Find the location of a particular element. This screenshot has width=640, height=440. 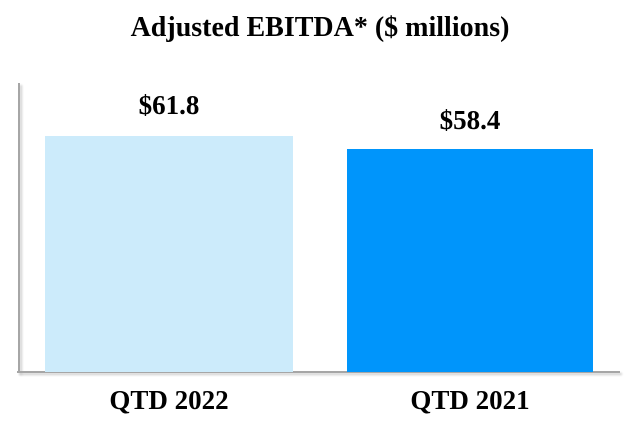

category-label-qtd-2022: QTD 2022 is located at coordinates (169, 400).